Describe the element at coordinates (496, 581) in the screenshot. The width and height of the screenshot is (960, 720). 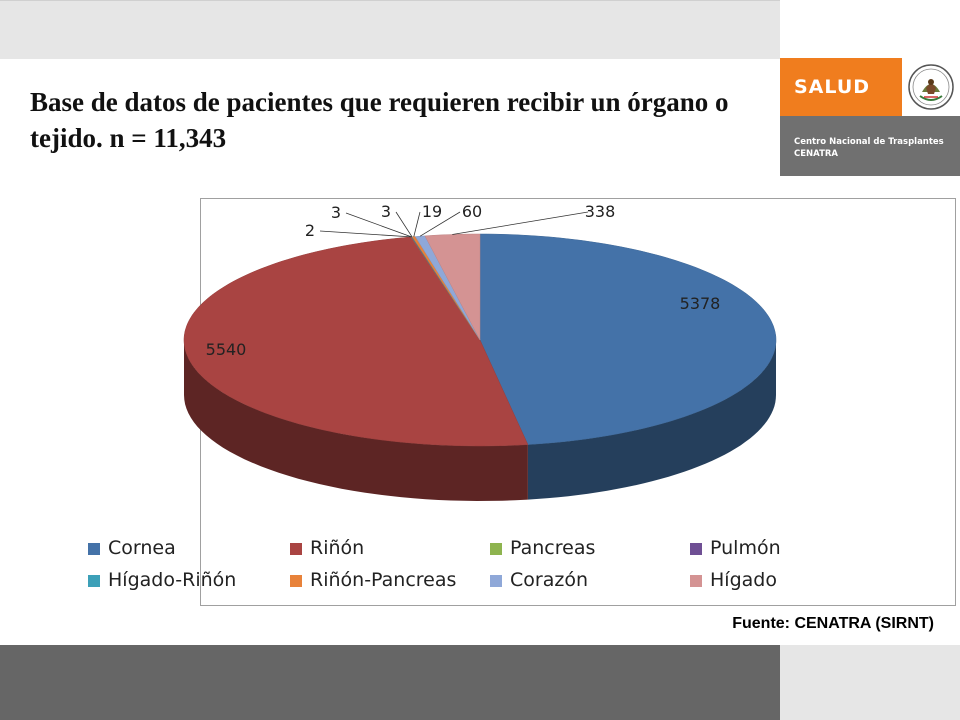
I see `legend-swatch-corazón` at that location.